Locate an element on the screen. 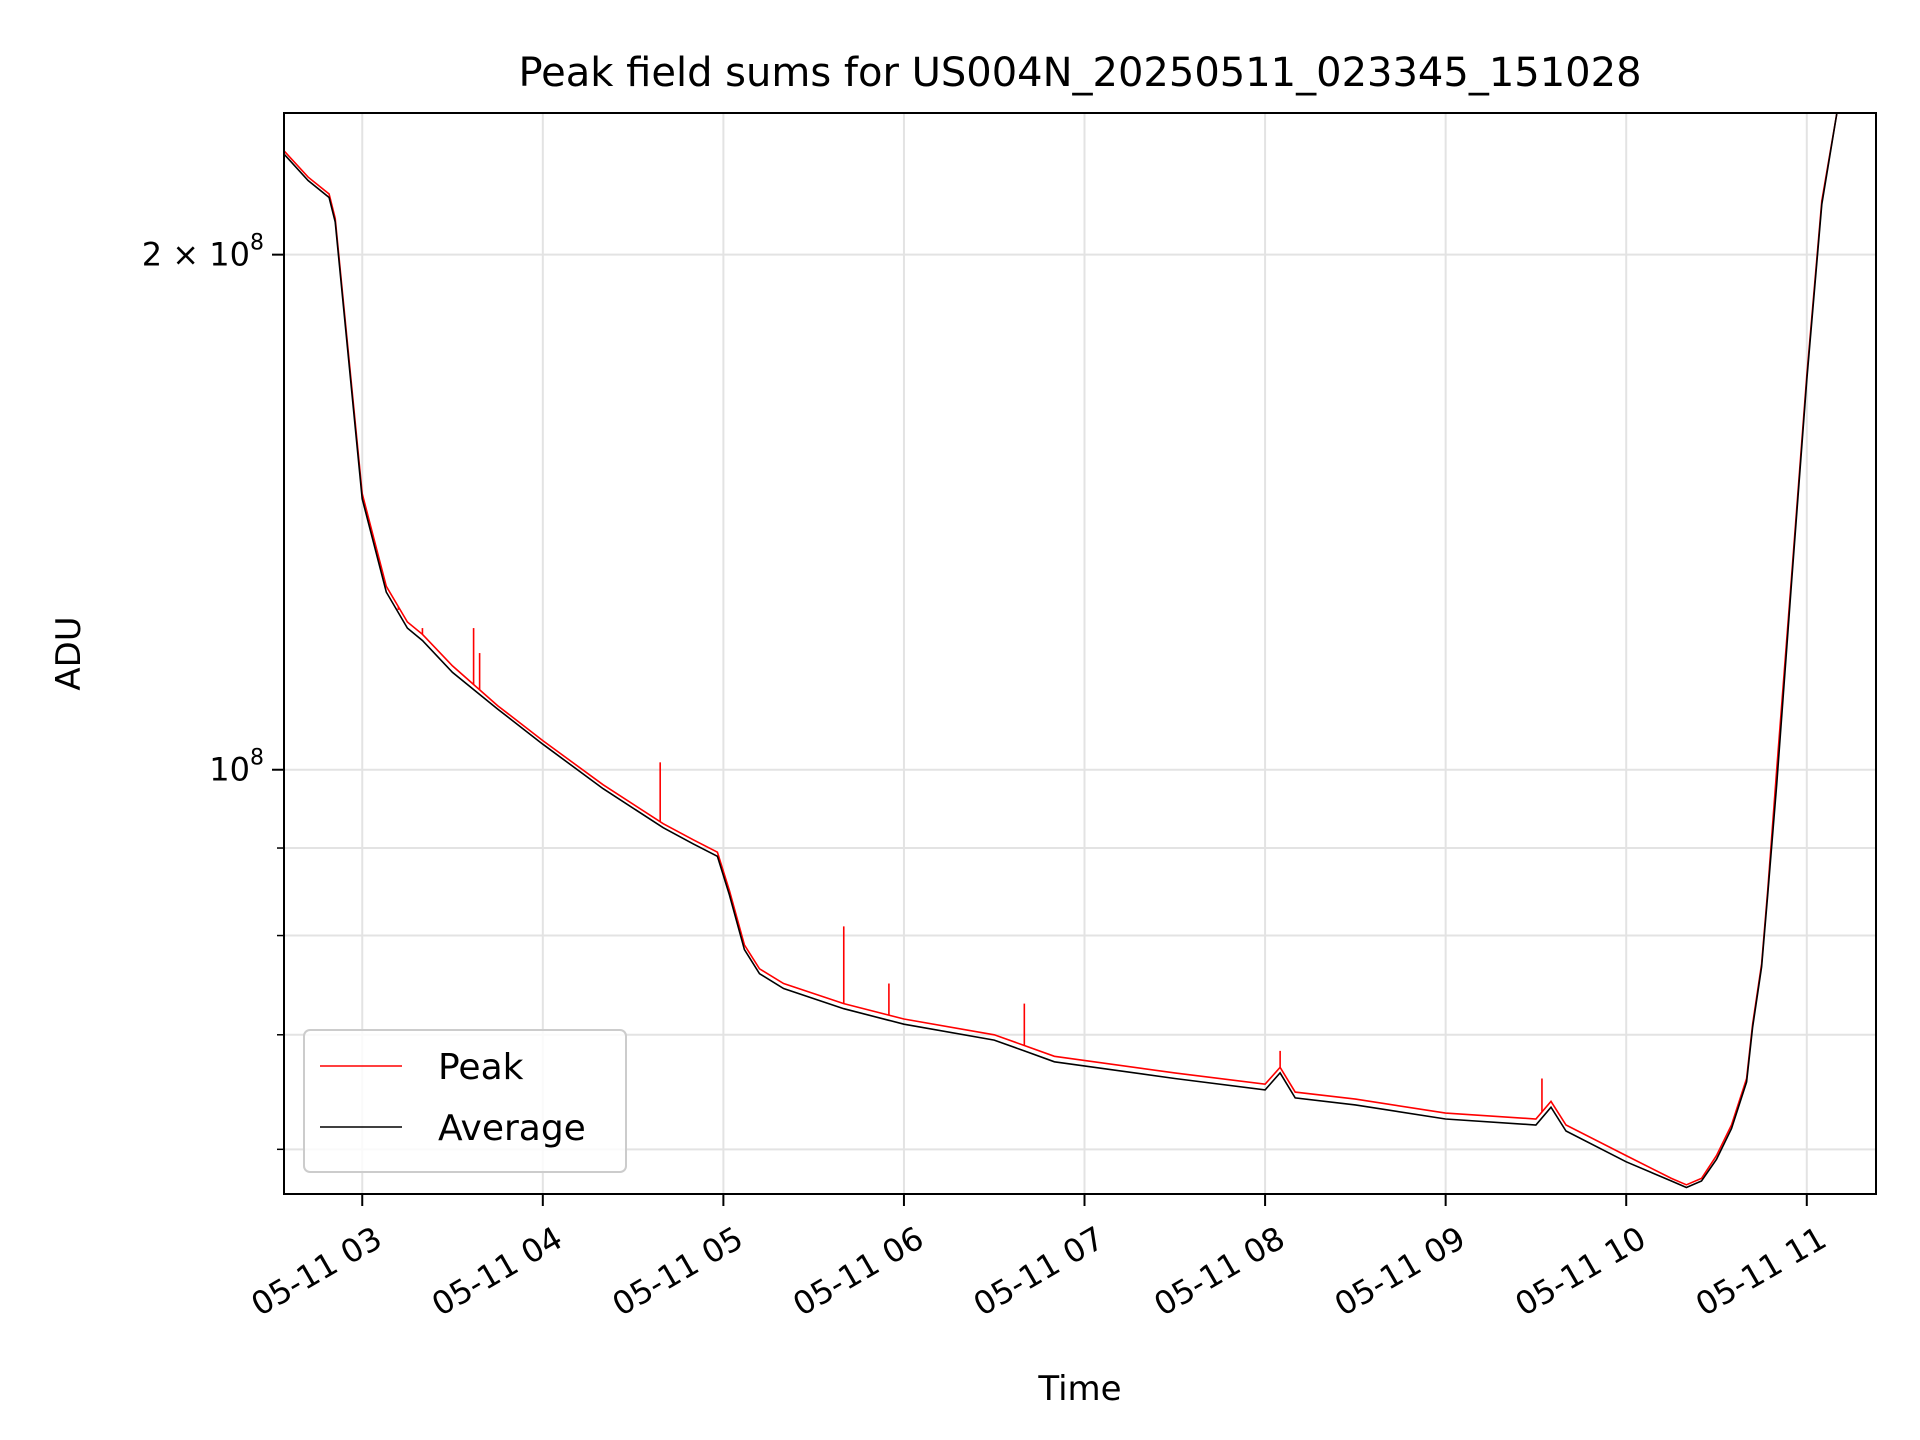  legend-label-peak: Peak is located at coordinates (481, 1067).